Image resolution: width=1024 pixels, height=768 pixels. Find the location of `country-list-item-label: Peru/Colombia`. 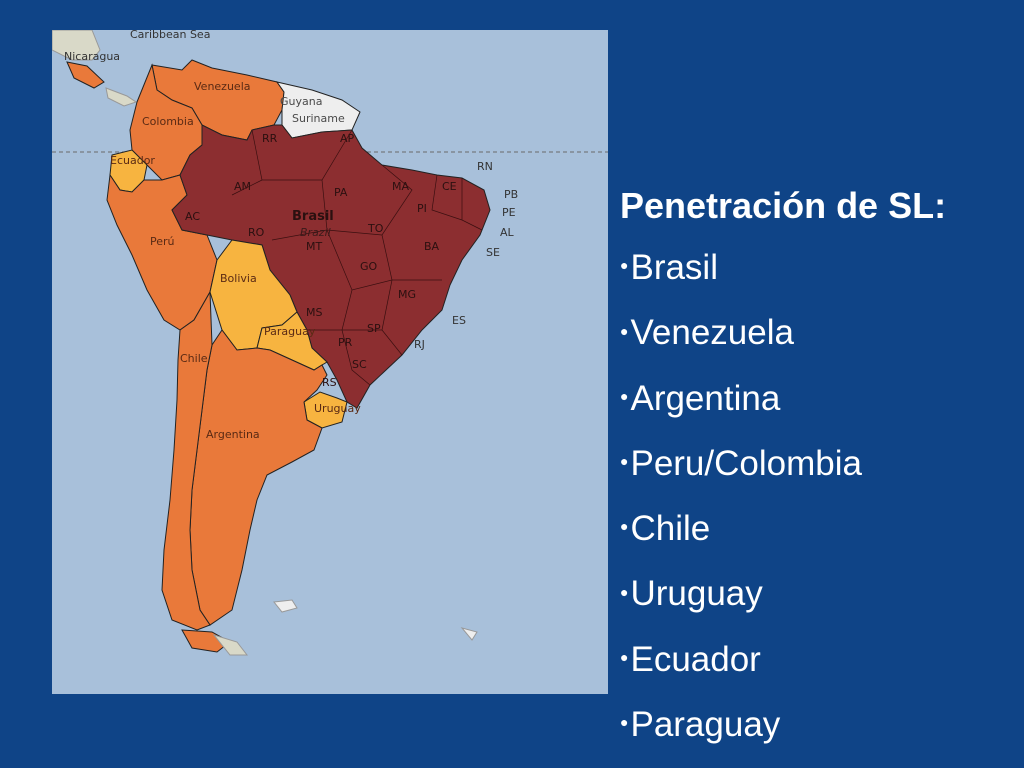

country-list-item-label: Peru/Colombia is located at coordinates (746, 463).